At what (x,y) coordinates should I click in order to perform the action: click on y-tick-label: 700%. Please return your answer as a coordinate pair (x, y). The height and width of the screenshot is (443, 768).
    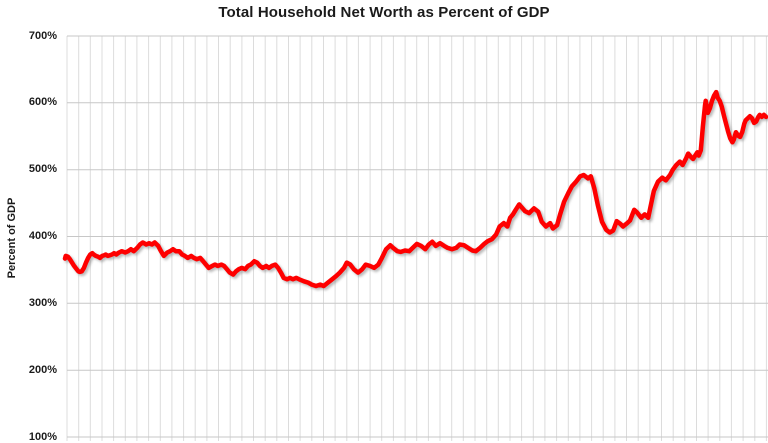
    Looking at the image, I should click on (42, 35).